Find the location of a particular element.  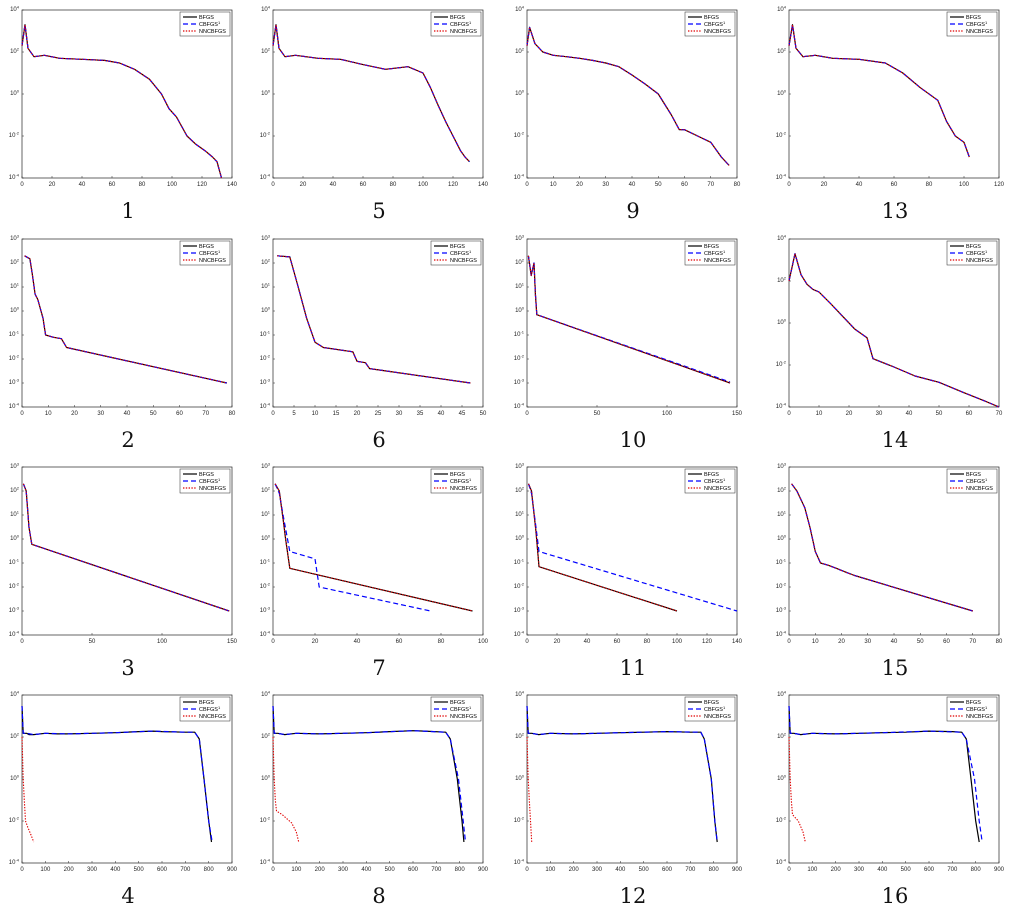

x-tick-label: 100 is located at coordinates (172, 185).